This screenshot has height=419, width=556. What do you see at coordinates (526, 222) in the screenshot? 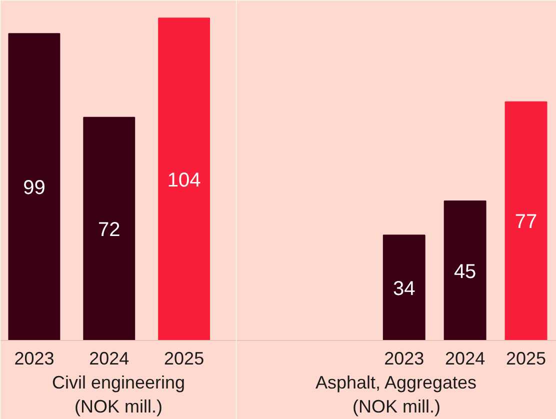
I see `data-label: 77` at bounding box center [526, 222].